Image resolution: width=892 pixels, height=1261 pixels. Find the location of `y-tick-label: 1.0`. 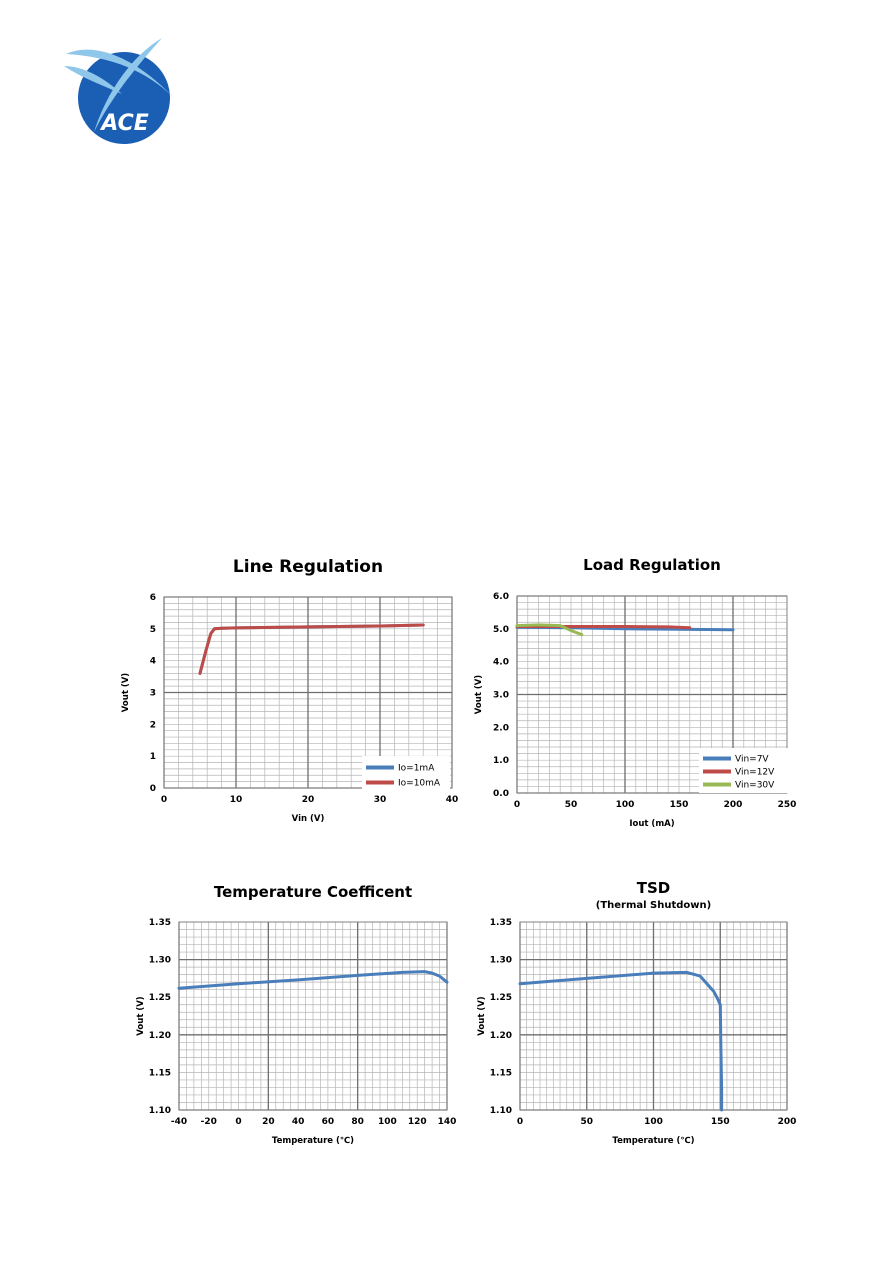

y-tick-label: 1.0 is located at coordinates (501, 761).